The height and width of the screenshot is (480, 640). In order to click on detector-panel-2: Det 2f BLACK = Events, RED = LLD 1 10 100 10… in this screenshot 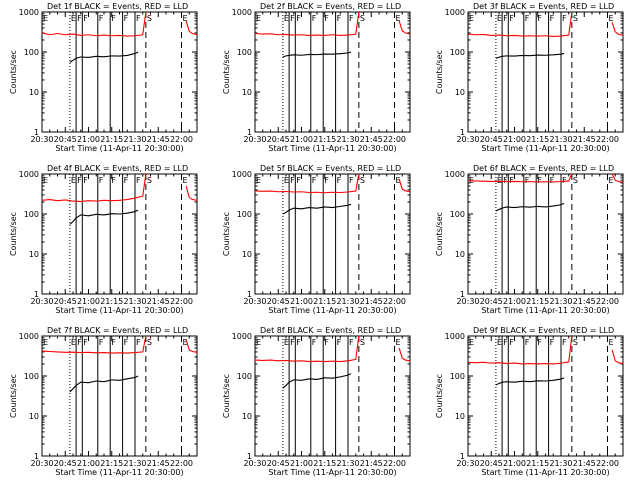, I will do `click(316, 77)`.